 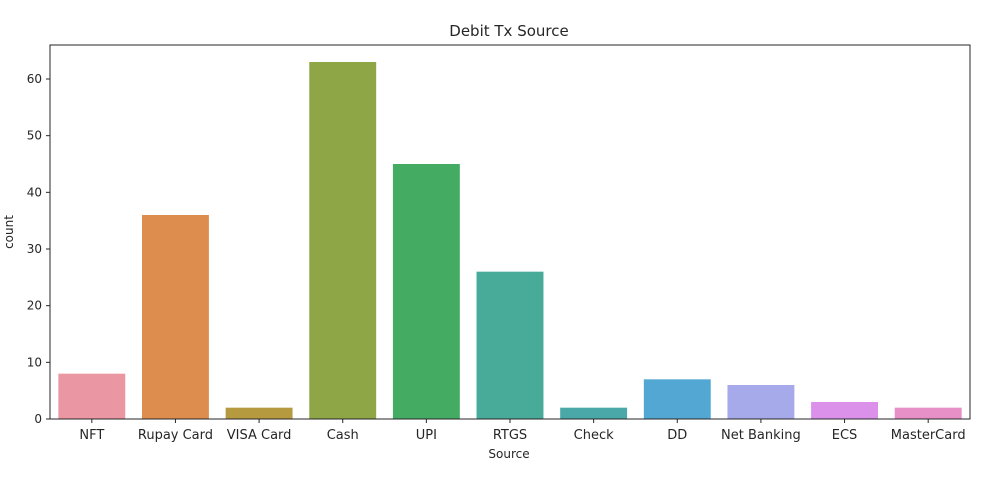 I want to click on x-tick-label: DD, so click(x=677, y=435).